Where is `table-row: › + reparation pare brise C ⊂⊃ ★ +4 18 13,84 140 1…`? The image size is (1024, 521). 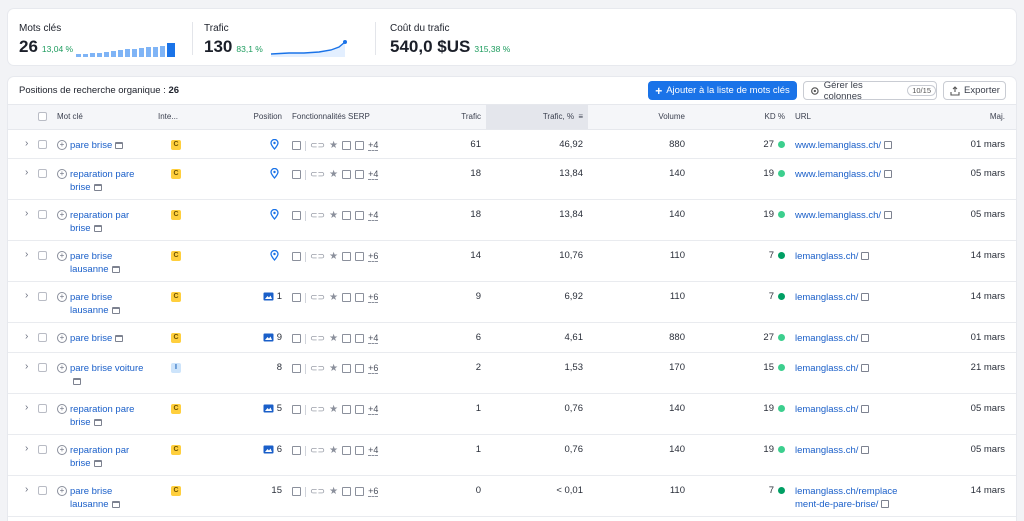
table-row: › + reparation pare brise C ⊂⊃ ★ +4 18 13,84 140 1… is located at coordinates (512, 179).